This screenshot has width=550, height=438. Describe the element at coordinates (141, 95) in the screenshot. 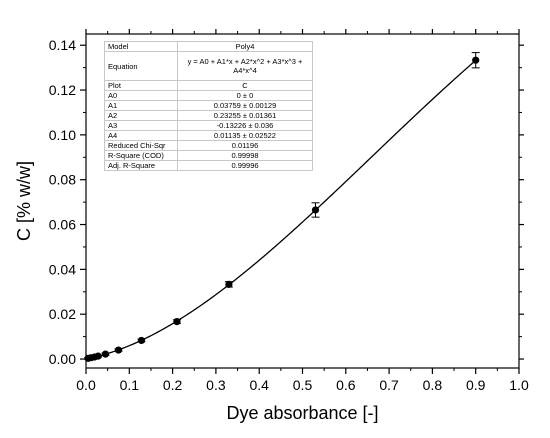

I see `fit-table-key: A0` at that location.